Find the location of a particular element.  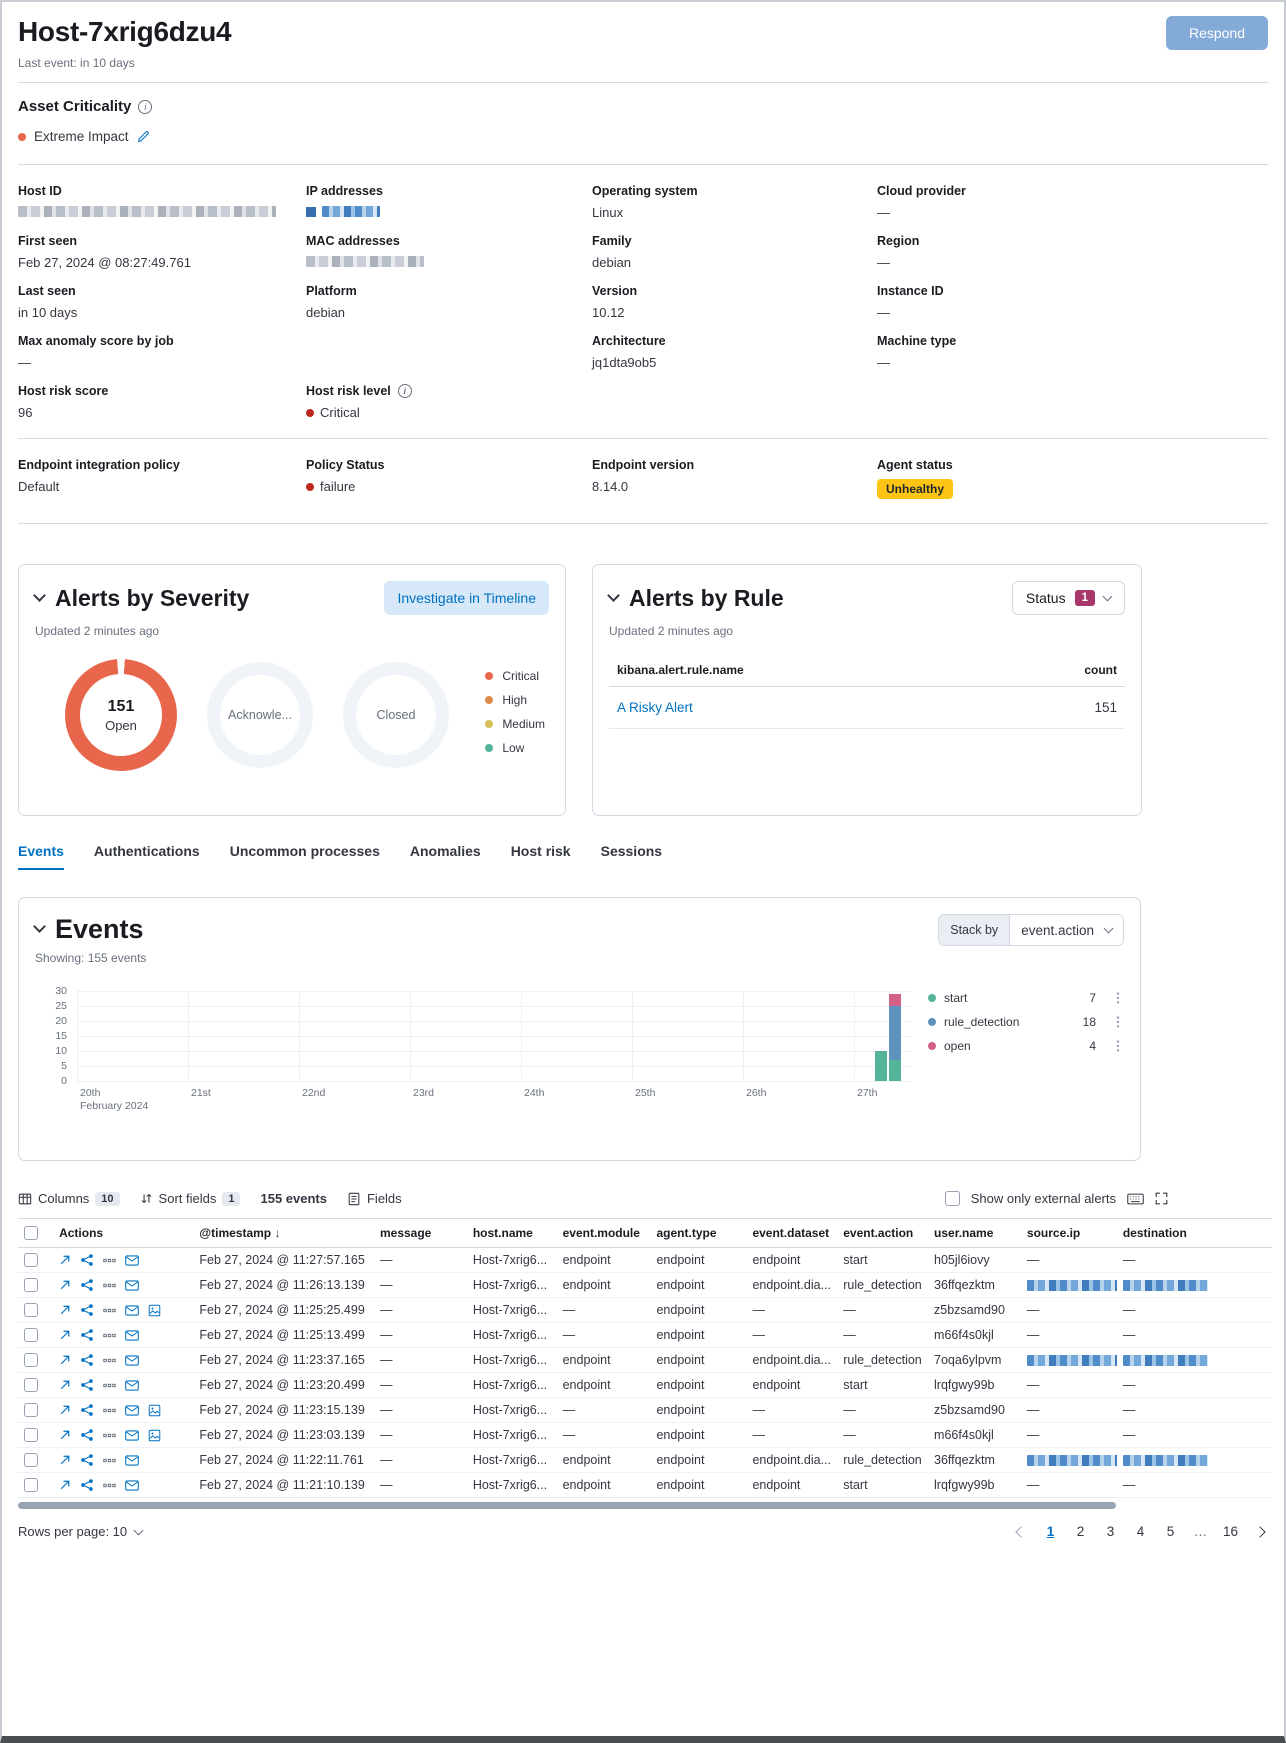

rule-name-link: A Risky Alert is located at coordinates (655, 707).